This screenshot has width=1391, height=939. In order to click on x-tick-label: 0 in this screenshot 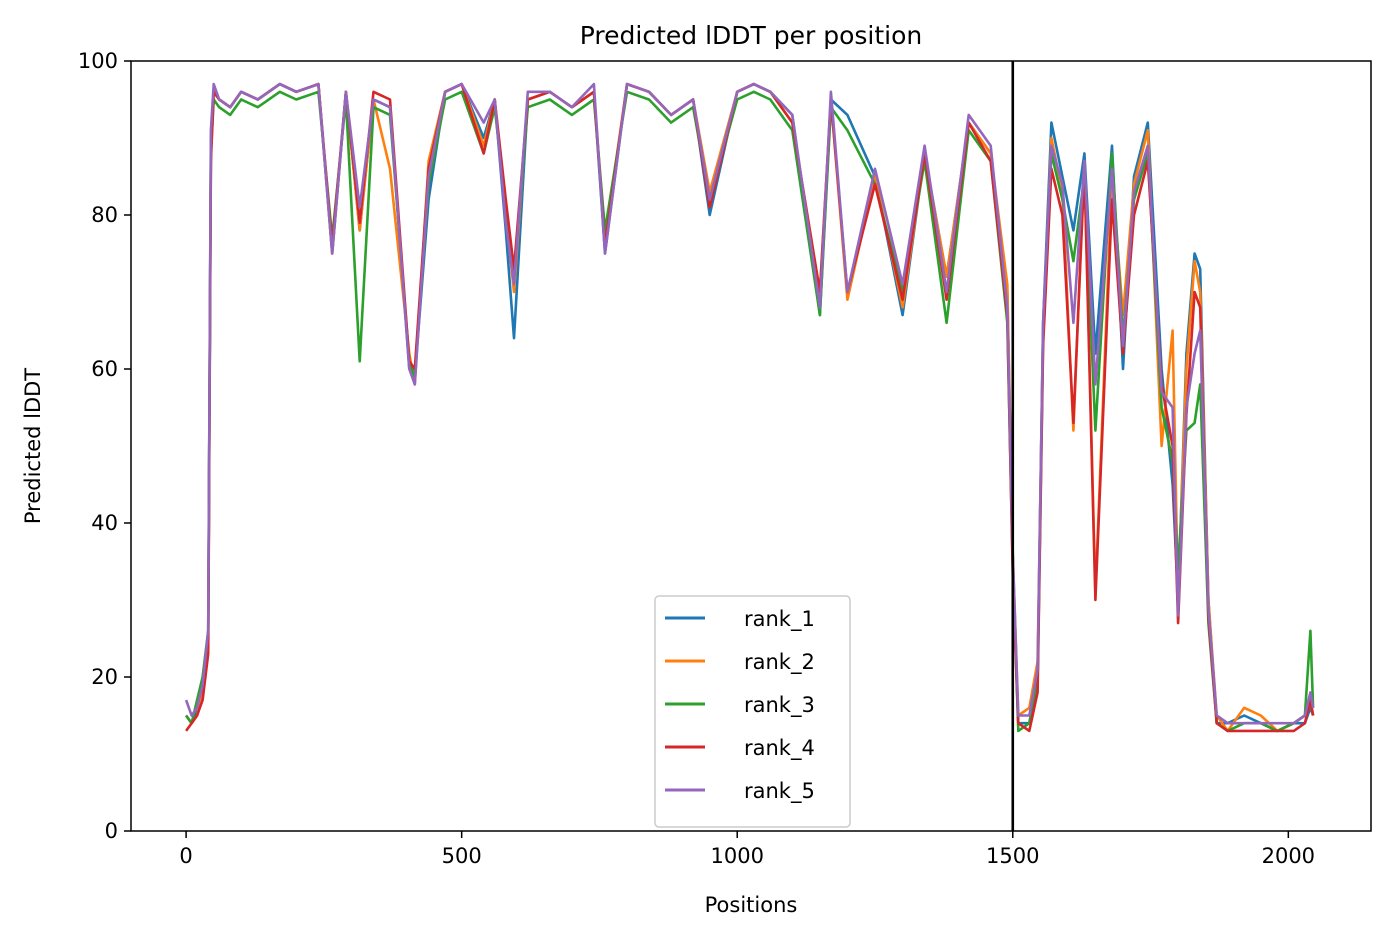, I will do `click(185, 856)`.